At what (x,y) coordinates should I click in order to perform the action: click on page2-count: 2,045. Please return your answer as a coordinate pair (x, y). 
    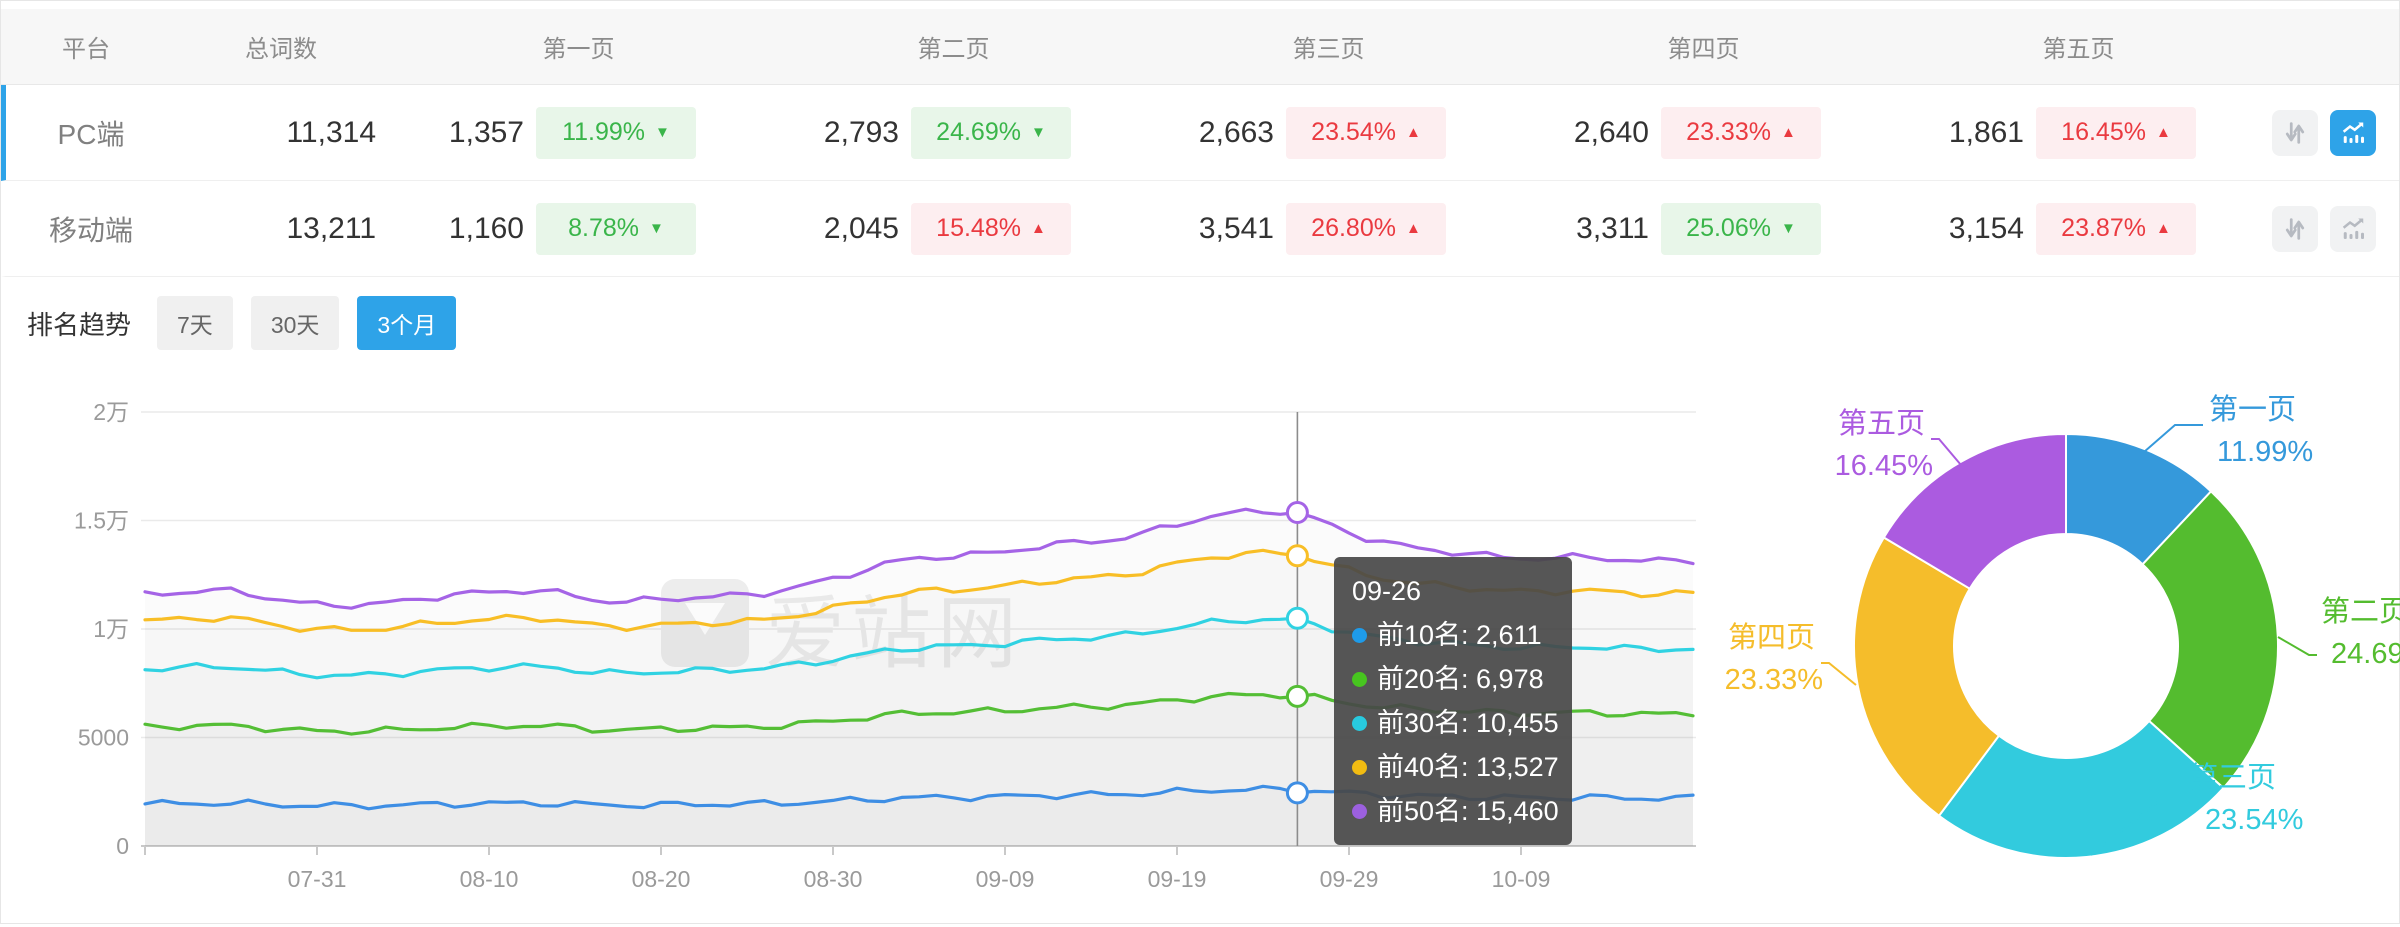
    Looking at the image, I should click on (861, 228).